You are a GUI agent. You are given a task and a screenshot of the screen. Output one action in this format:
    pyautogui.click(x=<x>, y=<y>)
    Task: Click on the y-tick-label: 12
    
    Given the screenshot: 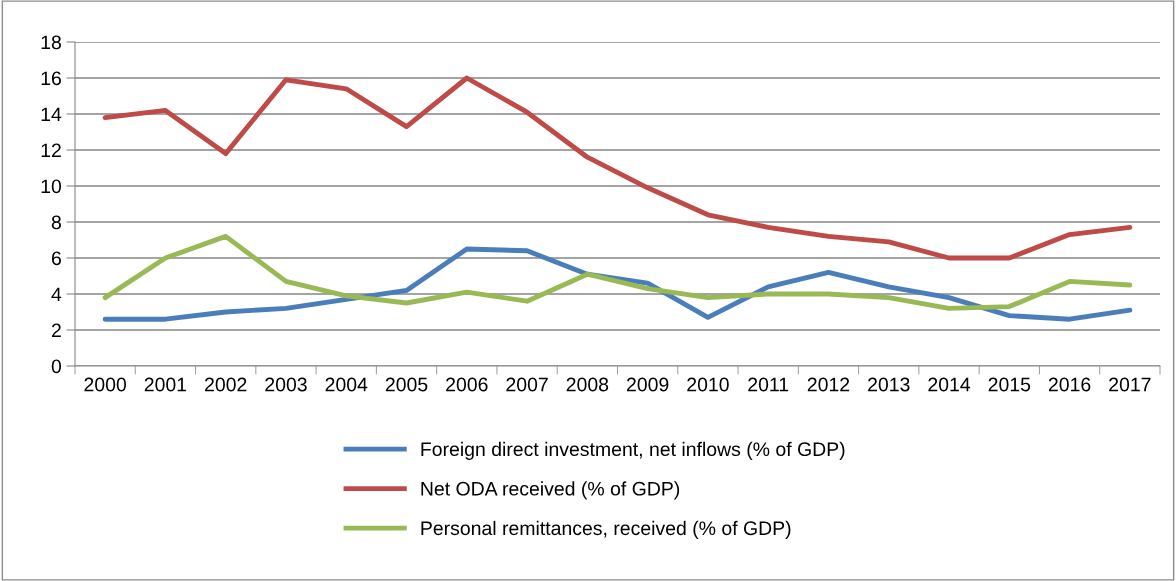 What is the action you would take?
    pyautogui.click(x=51, y=150)
    